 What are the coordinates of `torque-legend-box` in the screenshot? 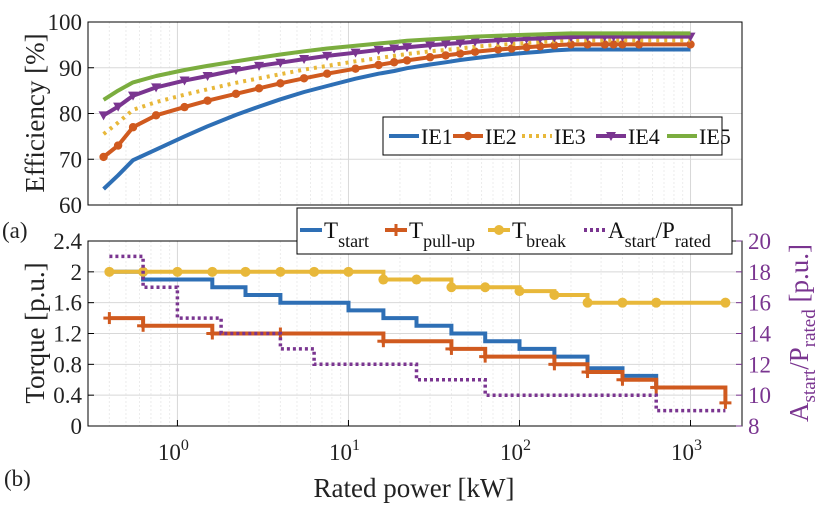 It's located at (514, 231).